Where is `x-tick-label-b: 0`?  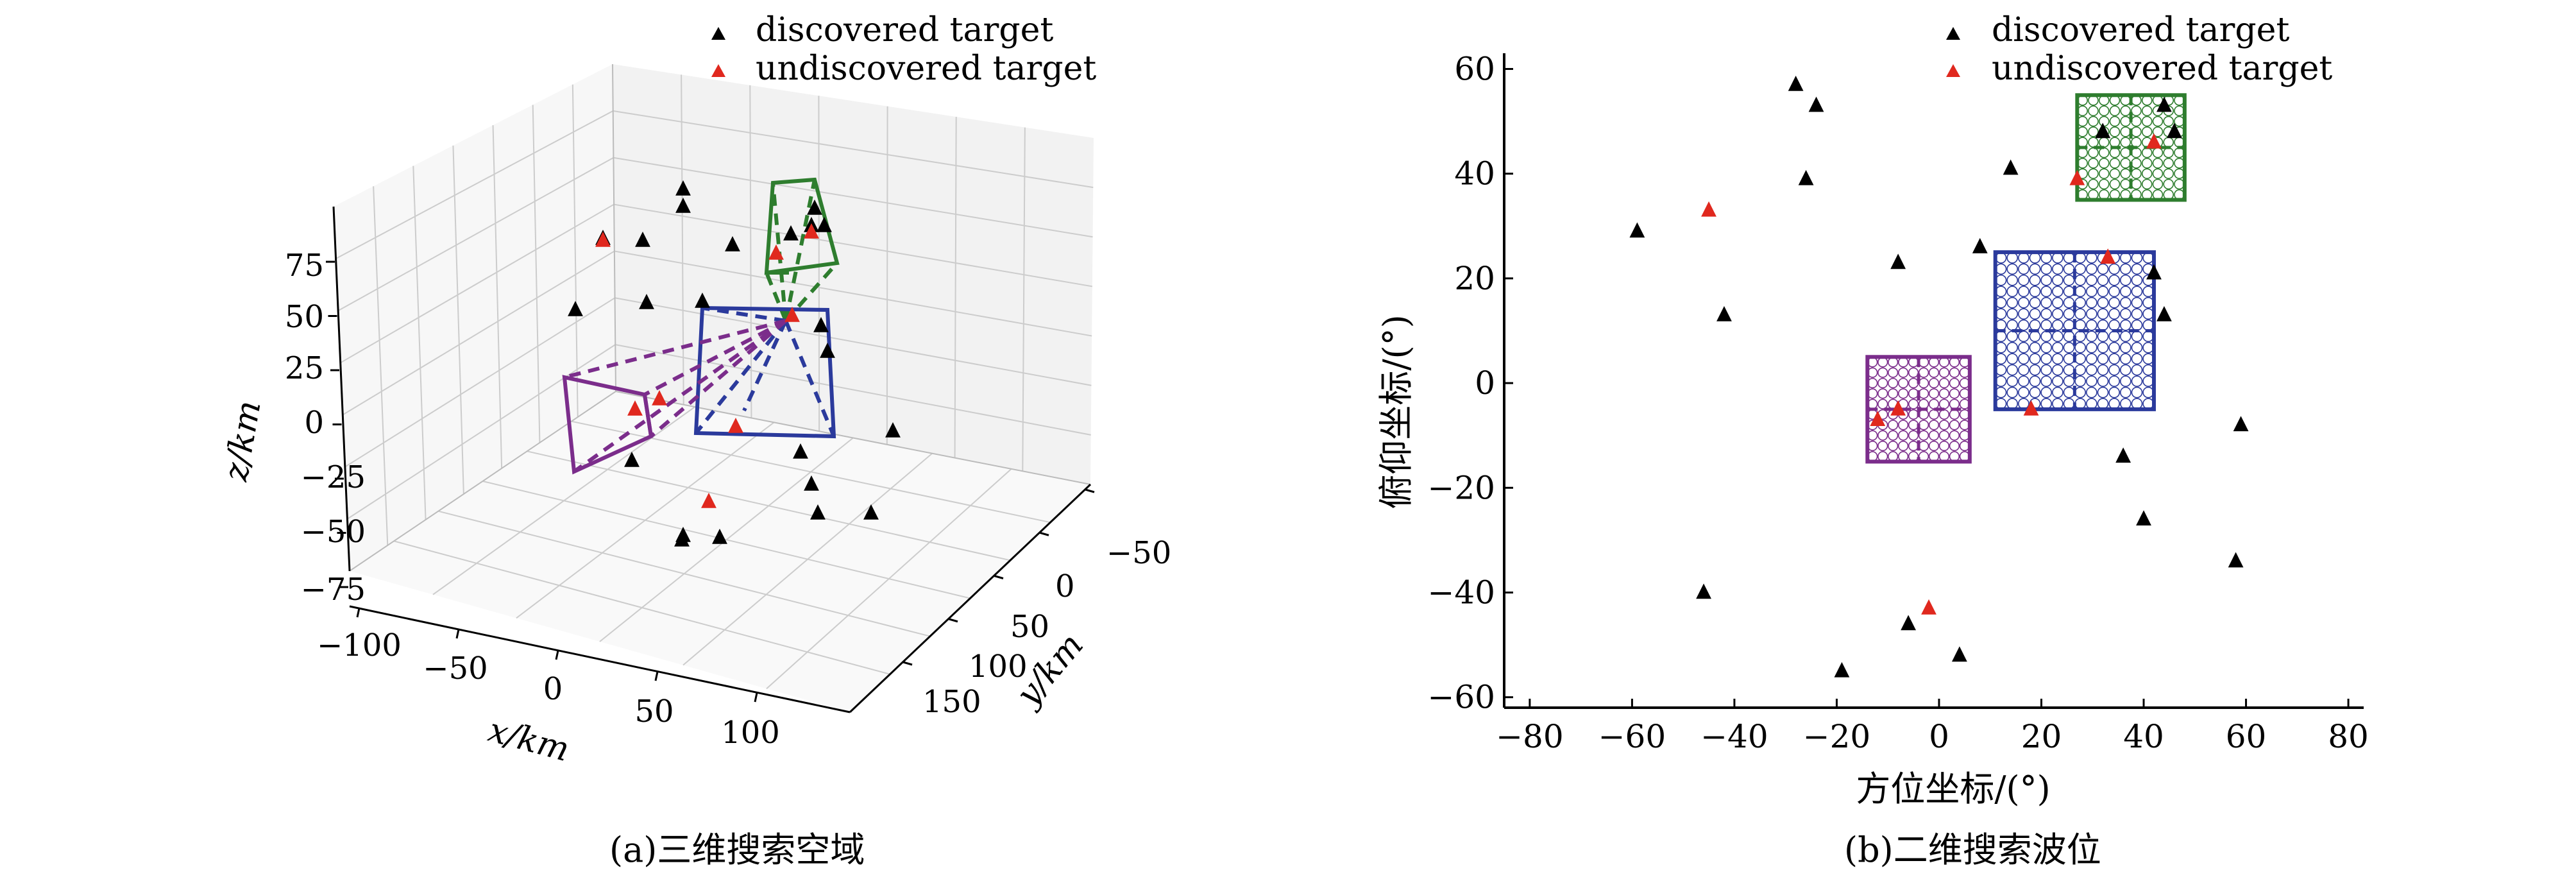 x-tick-label-b: 0 is located at coordinates (1939, 736).